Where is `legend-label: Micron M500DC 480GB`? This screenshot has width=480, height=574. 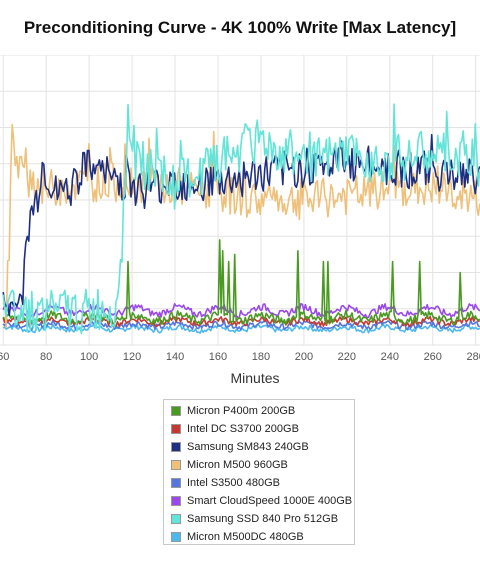 legend-label: Micron M500DC 480GB is located at coordinates (245, 537).